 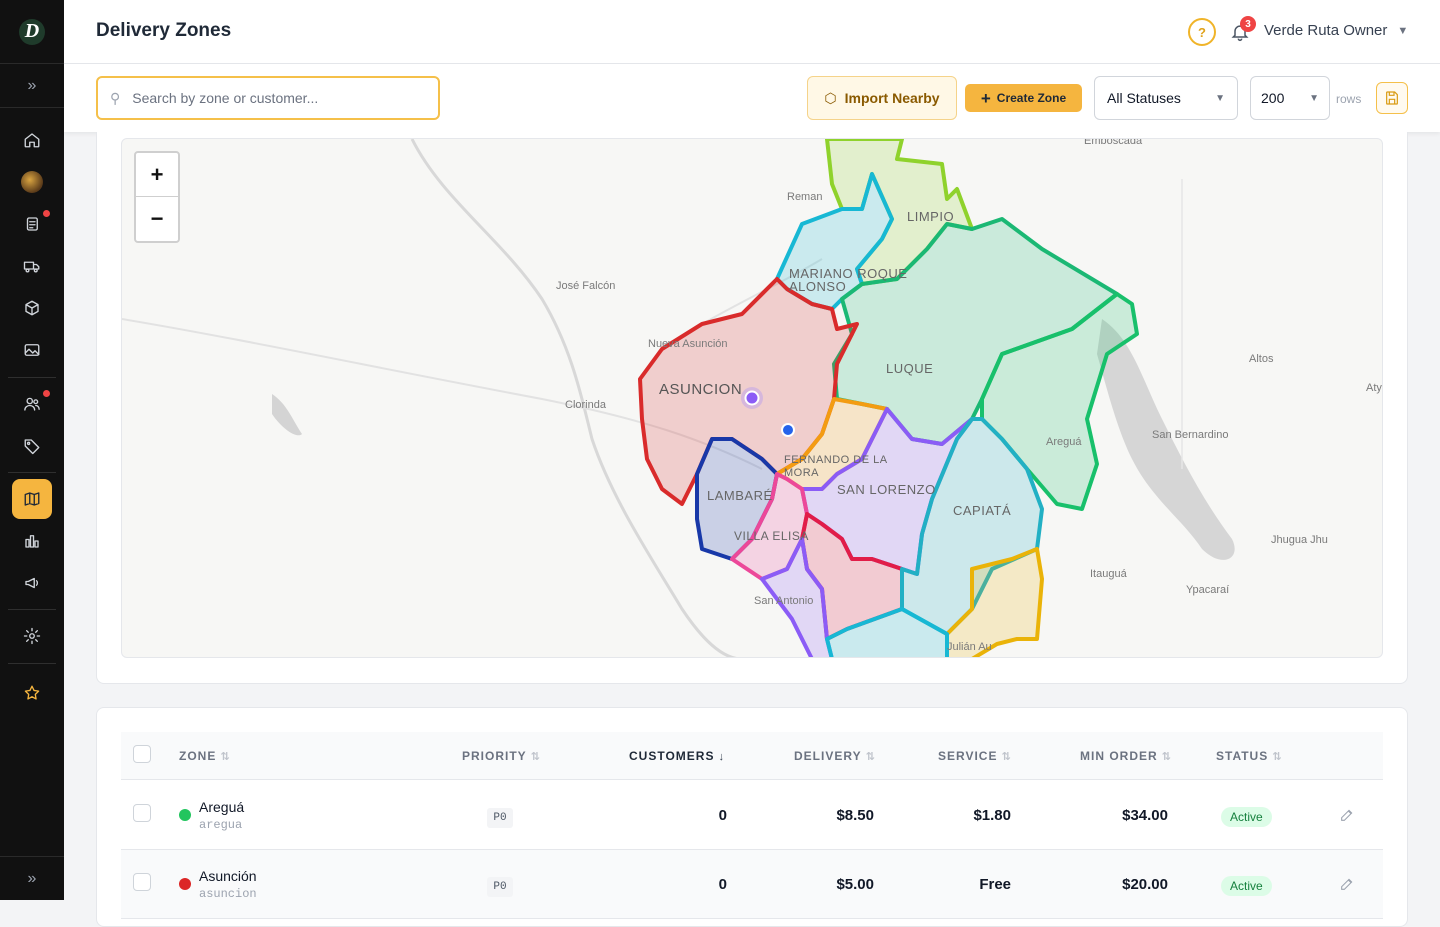 I want to click on place-label: Altos, so click(x=1261, y=359).